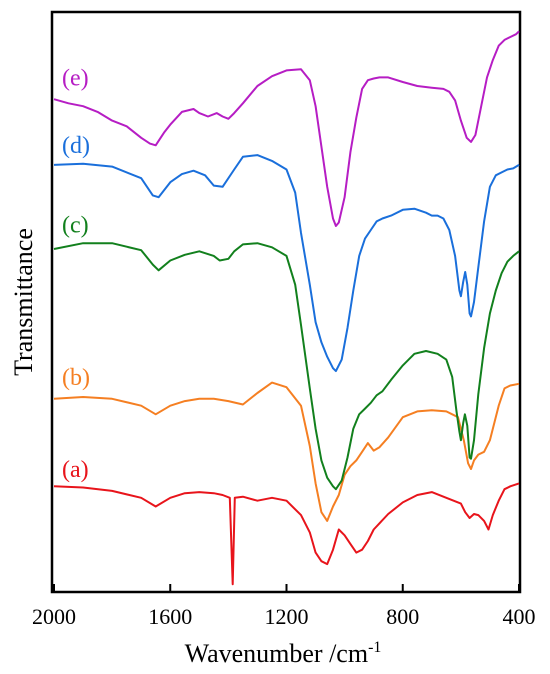 This screenshot has height=674, width=550. I want to click on series-label-d: (d), so click(76, 146).